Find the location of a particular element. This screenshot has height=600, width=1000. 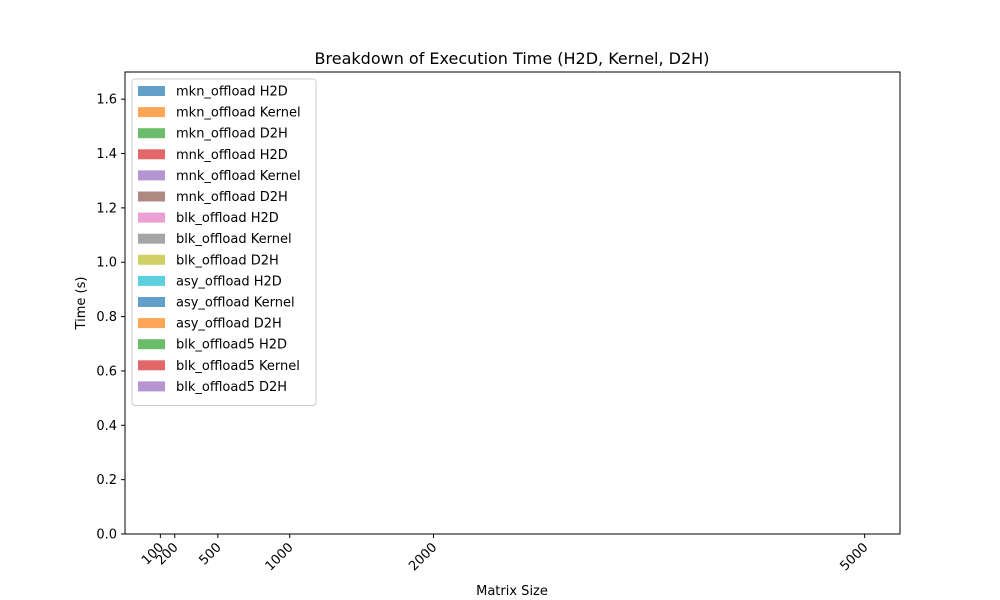

legend-item: mkn_offload D2H is located at coordinates (213, 134).